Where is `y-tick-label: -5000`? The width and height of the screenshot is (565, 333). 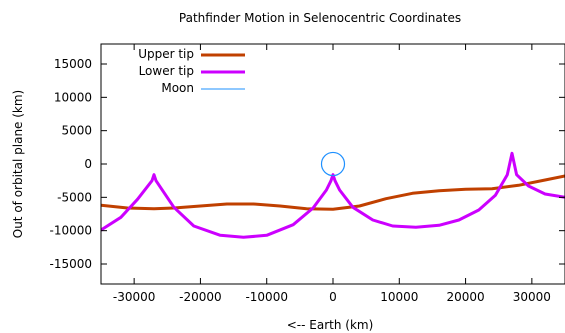 y-tick-label: -5000 is located at coordinates (74, 197).